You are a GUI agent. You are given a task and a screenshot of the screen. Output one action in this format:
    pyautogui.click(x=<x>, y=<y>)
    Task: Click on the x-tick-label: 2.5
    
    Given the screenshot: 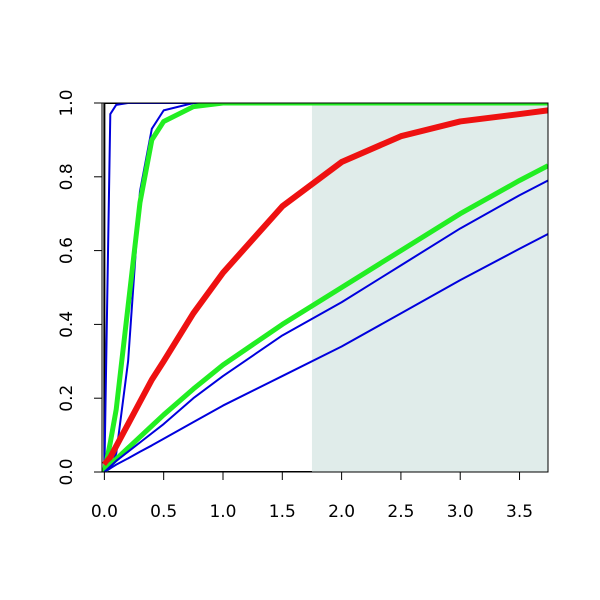 What is the action you would take?
    pyautogui.click(x=400, y=512)
    